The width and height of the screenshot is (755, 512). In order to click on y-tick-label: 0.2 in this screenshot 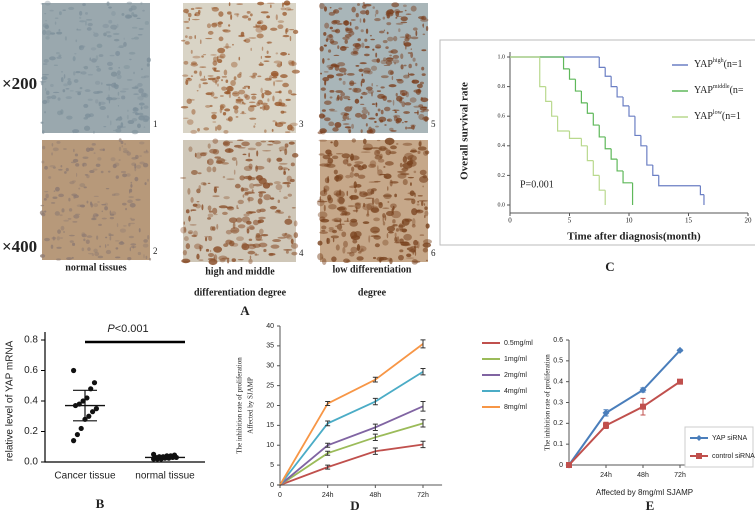, I will do `click(558, 423)`.